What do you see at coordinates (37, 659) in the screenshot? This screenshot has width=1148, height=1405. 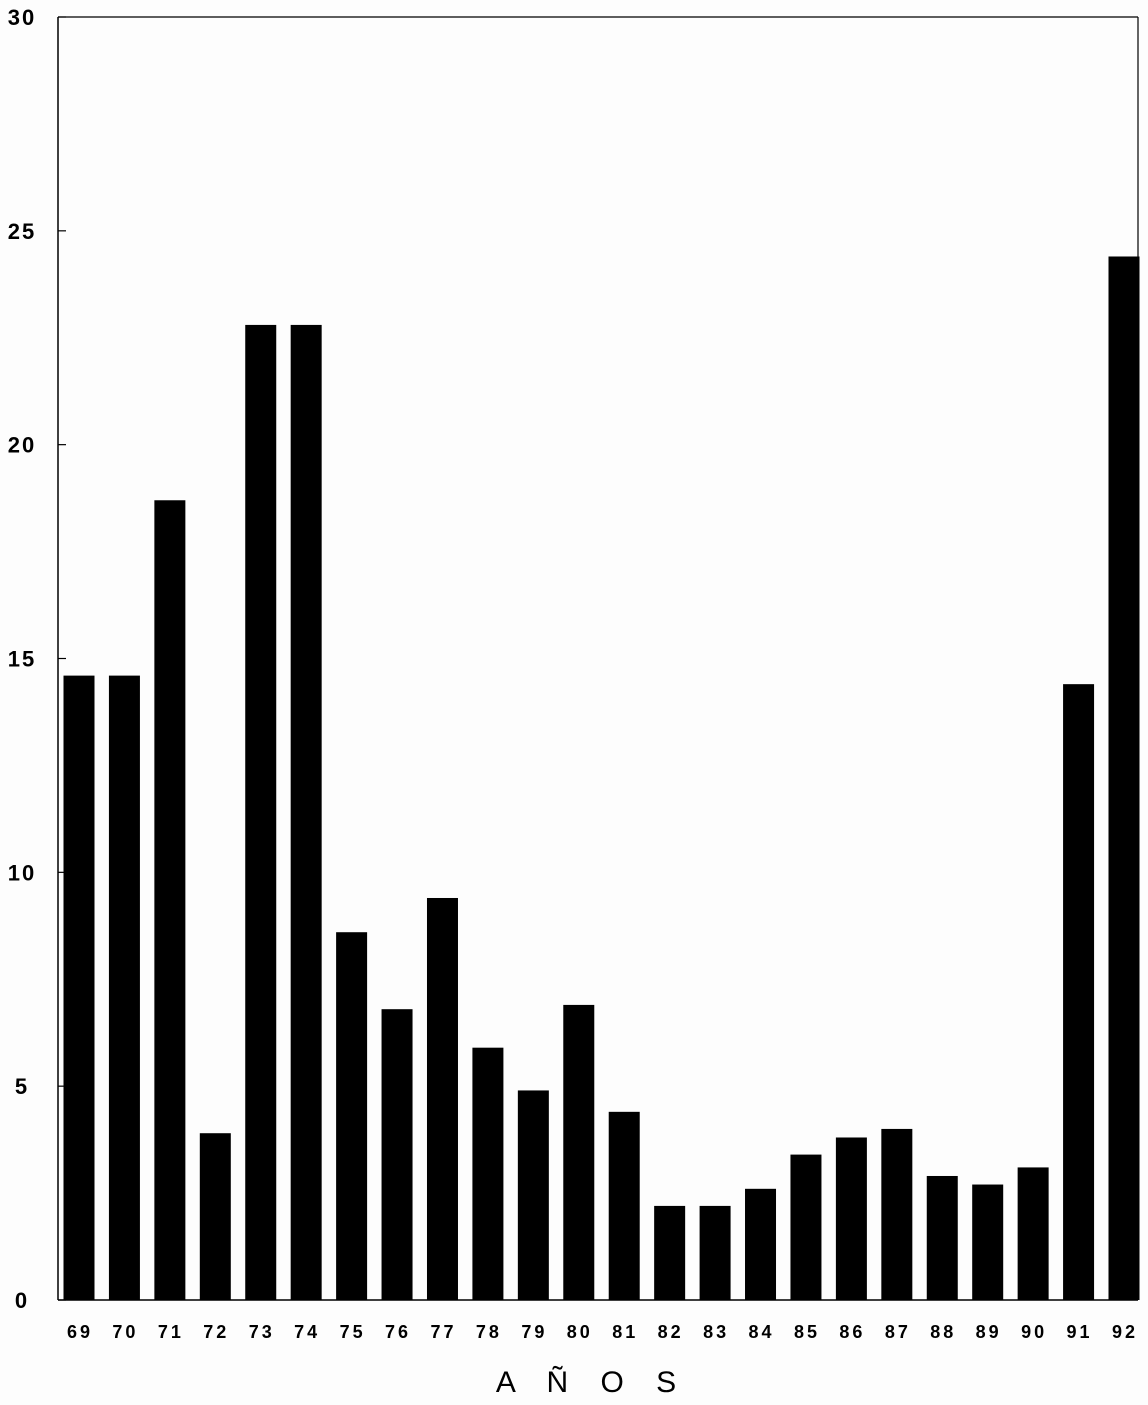 I see `y-axis: 0 5 10 15 20 25 30` at bounding box center [37, 659].